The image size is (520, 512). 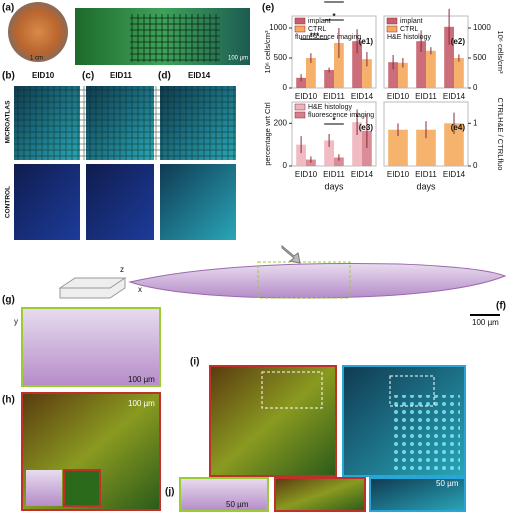 I want to click on panel-i: (i), so click(x=328, y=417).